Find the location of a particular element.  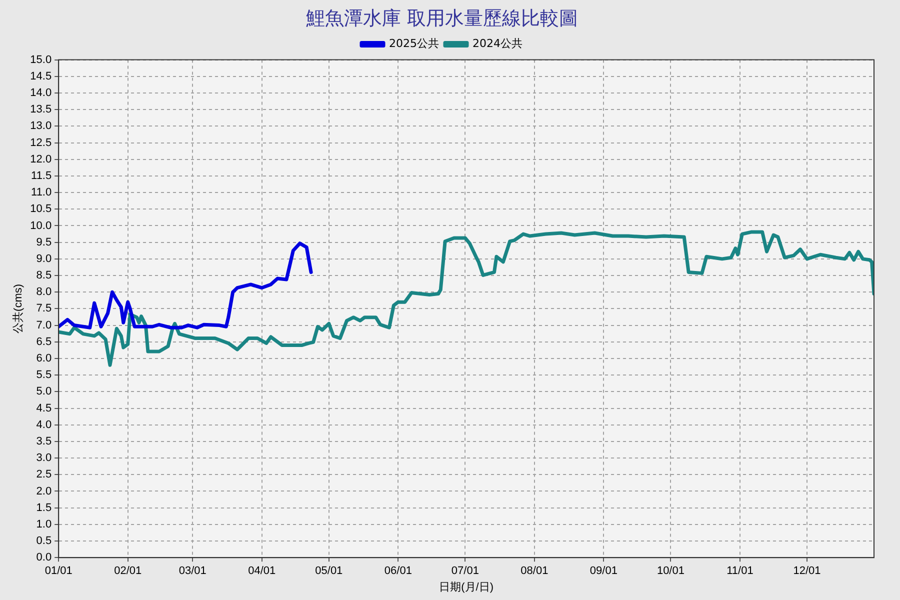

x-tick-label: 10/01 is located at coordinates (670, 571).